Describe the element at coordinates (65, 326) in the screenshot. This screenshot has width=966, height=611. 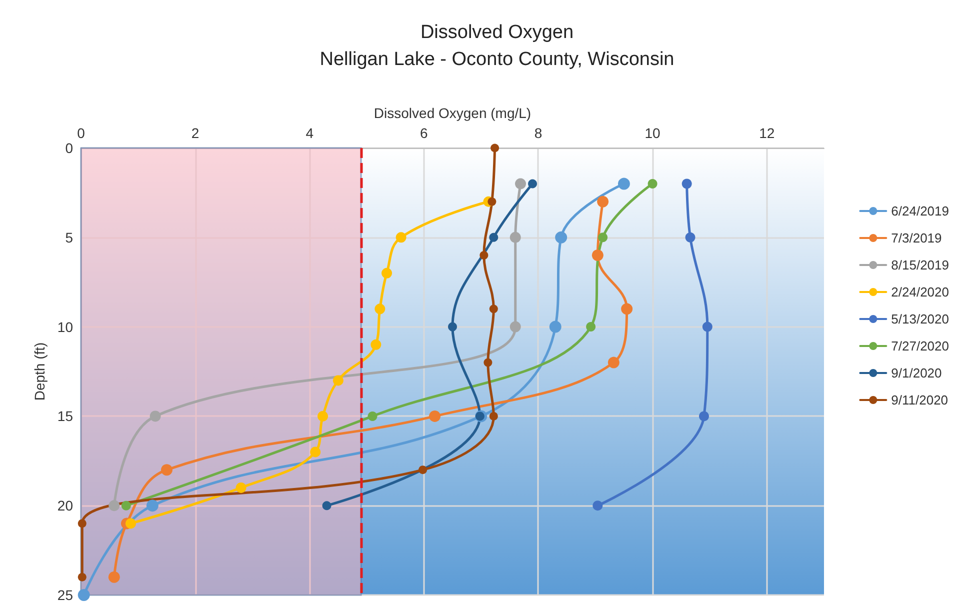
I see `y-tick-label: 10` at that location.